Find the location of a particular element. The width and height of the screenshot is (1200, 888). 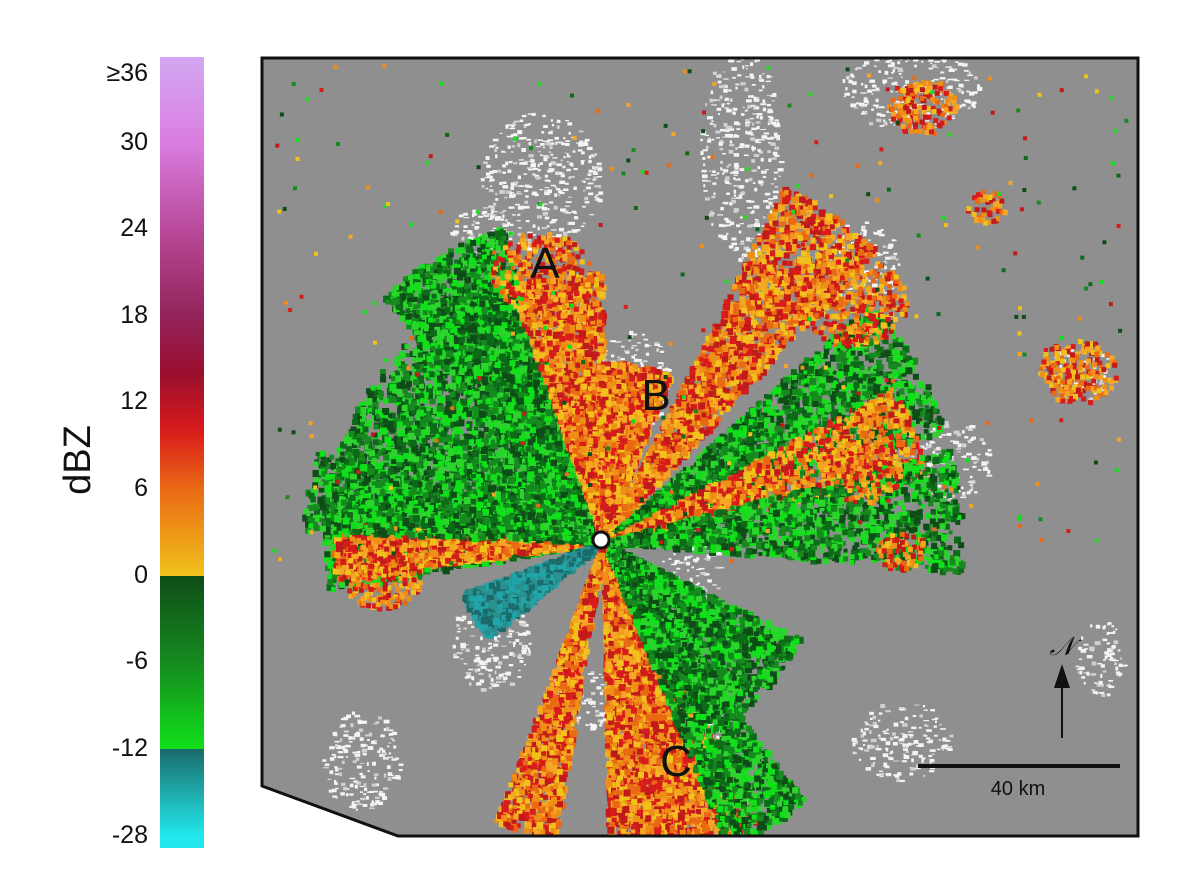

colorbar-tick-label: 18 is located at coordinates (103, 315).